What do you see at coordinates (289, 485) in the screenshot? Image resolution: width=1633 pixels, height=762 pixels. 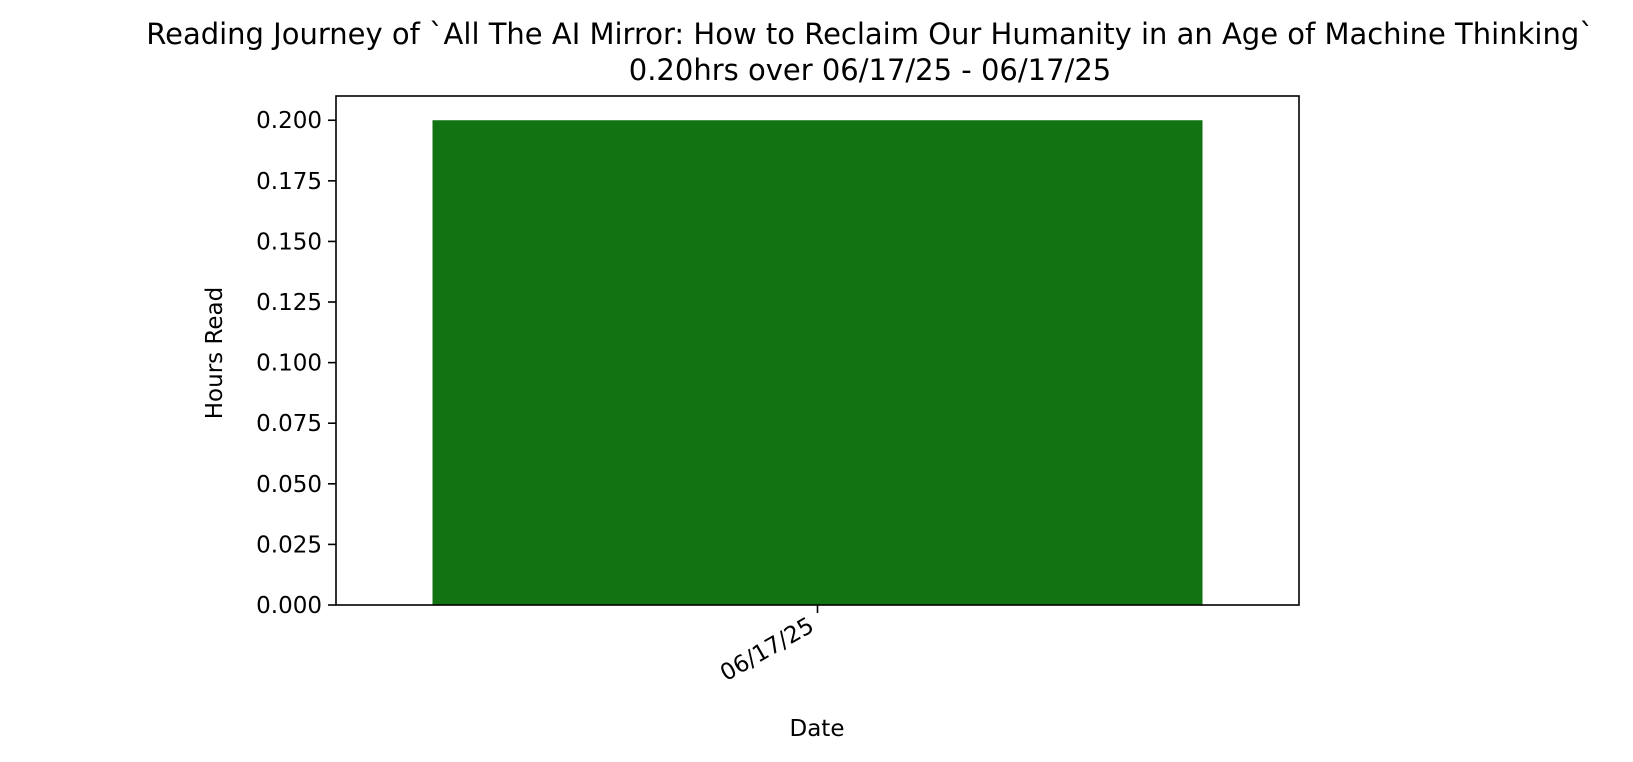 I see `y-tick-label-2: 0.050` at bounding box center [289, 485].